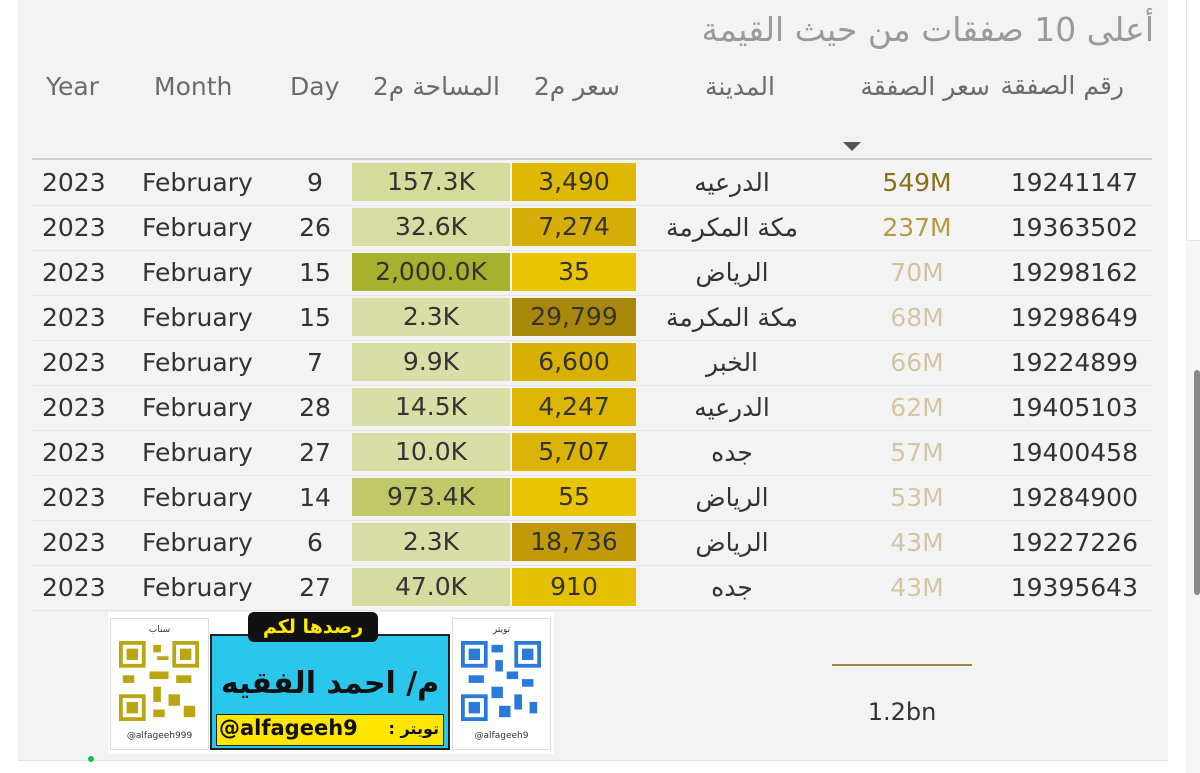  What do you see at coordinates (732, 362) in the screenshot?
I see `cell-city: الخبر` at bounding box center [732, 362].